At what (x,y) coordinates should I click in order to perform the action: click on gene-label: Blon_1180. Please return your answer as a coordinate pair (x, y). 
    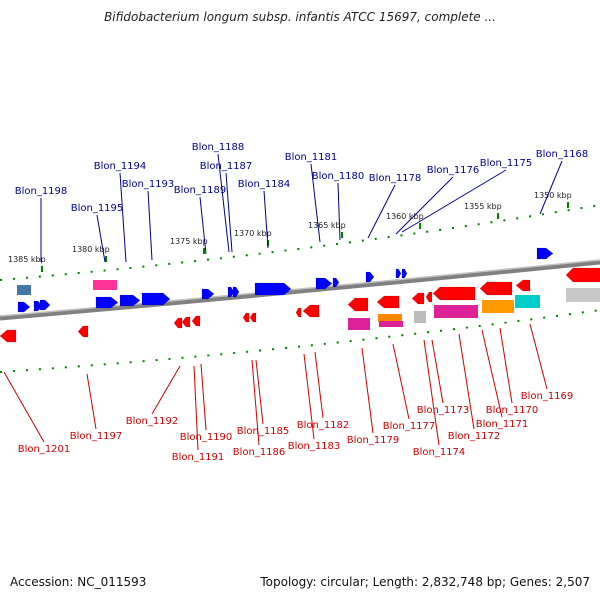
    Looking at the image, I should click on (338, 176).